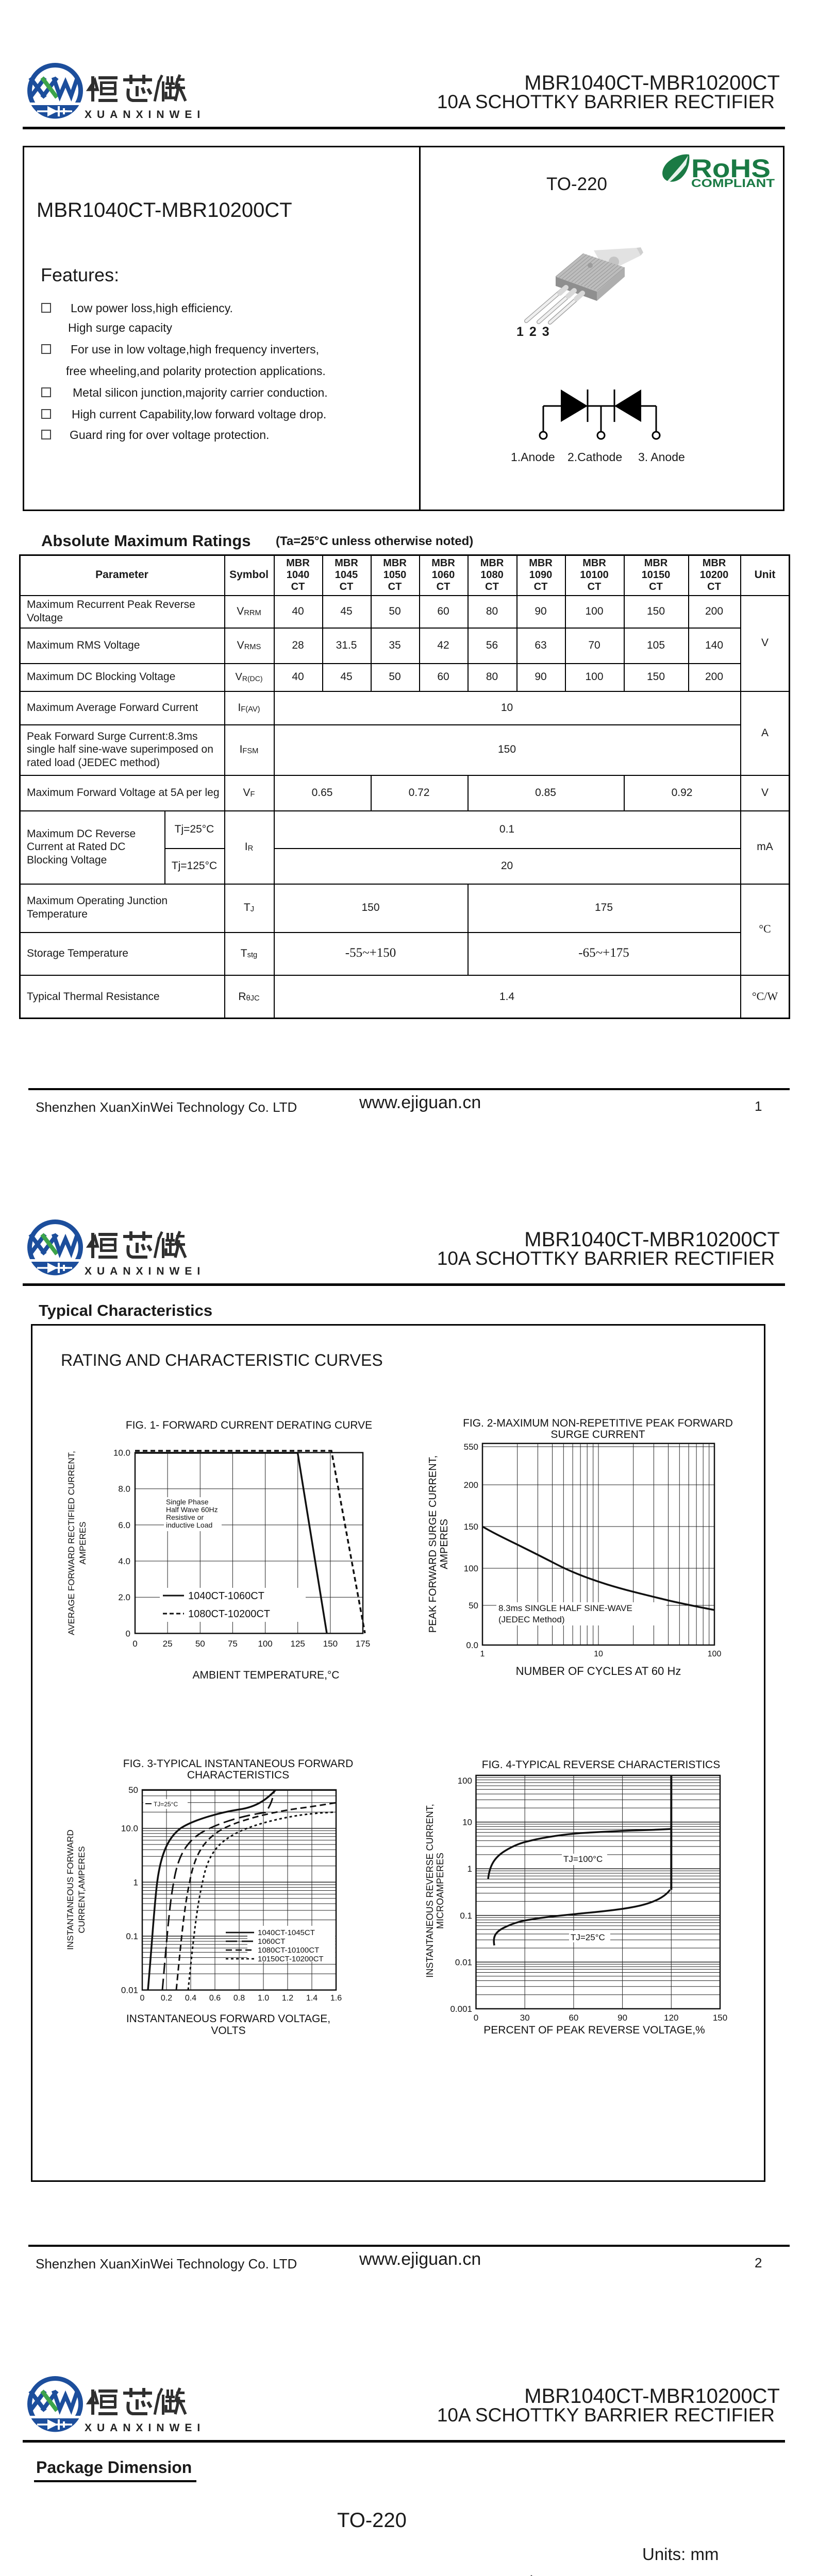 This screenshot has height=2576, width=818. I want to click on svg-text: 0.001, so click(461, 2009).